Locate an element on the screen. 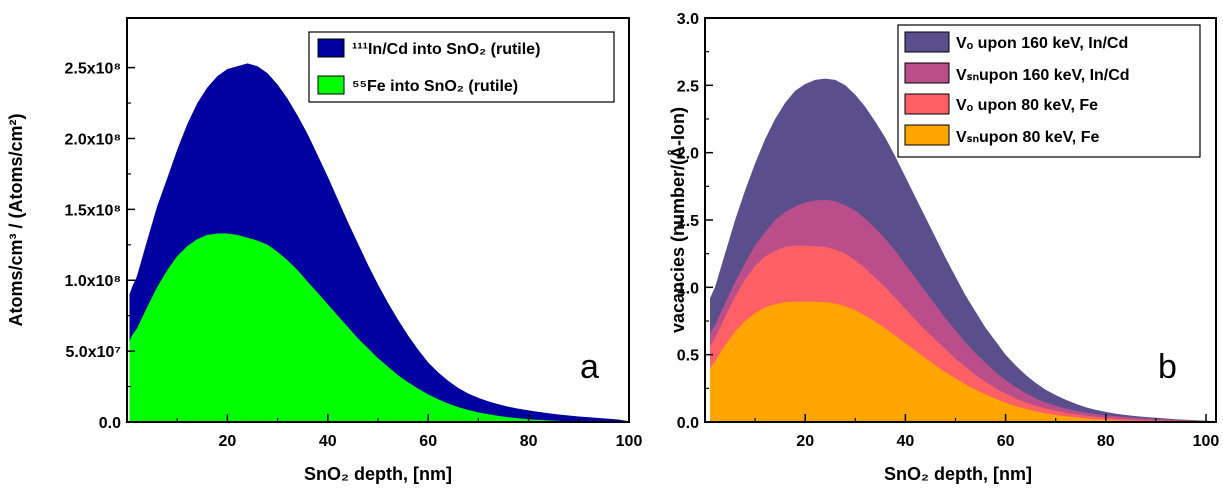  y-tick-label-a-3: 1.5x10⁸ is located at coordinates (93, 210).